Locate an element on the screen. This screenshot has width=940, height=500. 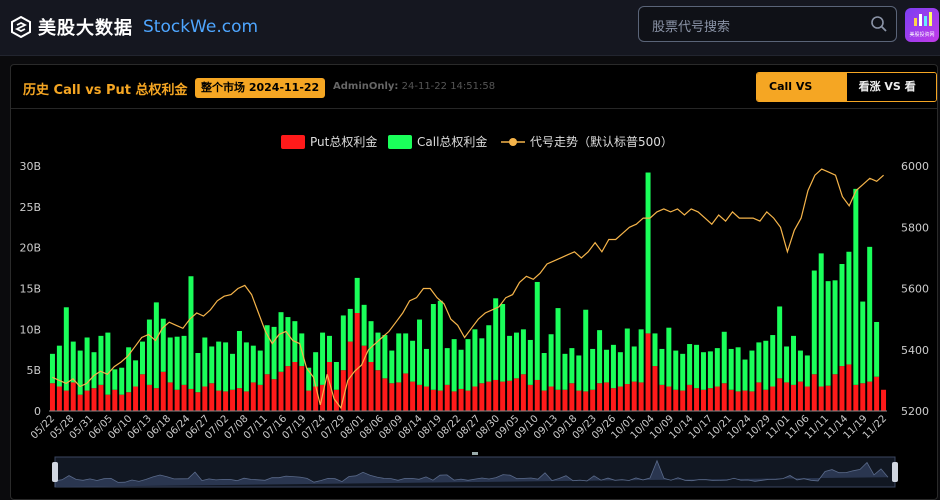
zoom-handle-right is located at coordinates (895, 472).